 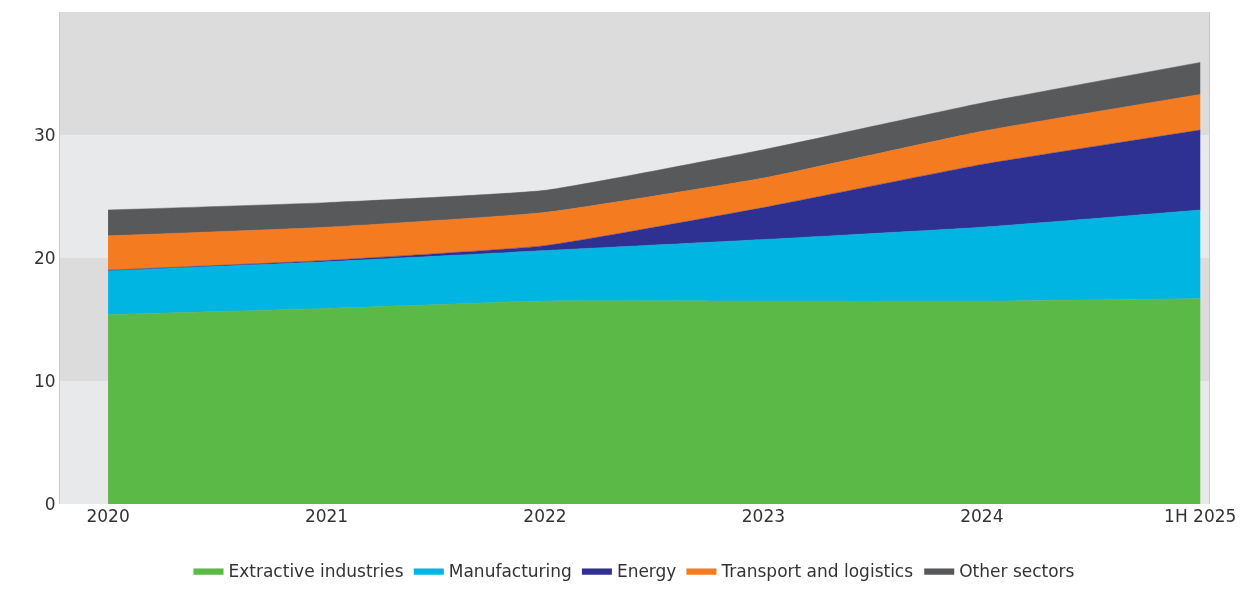 I want to click on y-tick-label: 30, so click(x=44, y=134).